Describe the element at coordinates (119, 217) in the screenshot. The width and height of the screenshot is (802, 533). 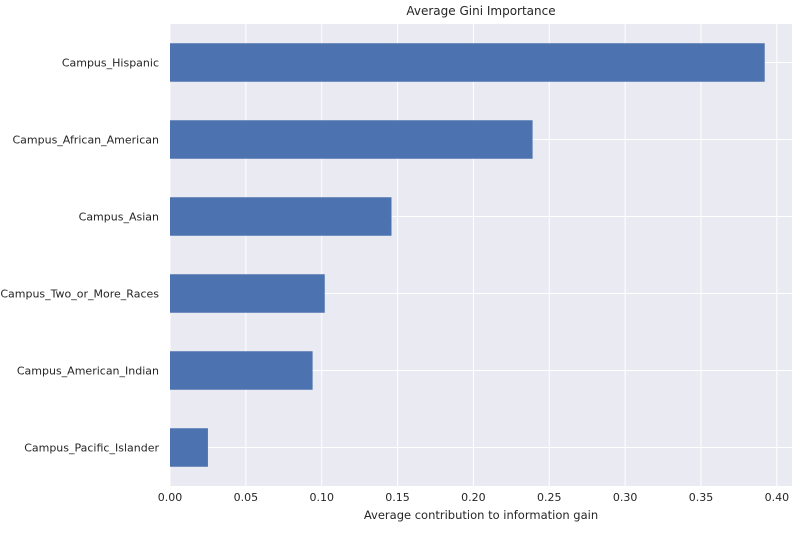
I see `y-tick-label: Campus_Asian` at that location.